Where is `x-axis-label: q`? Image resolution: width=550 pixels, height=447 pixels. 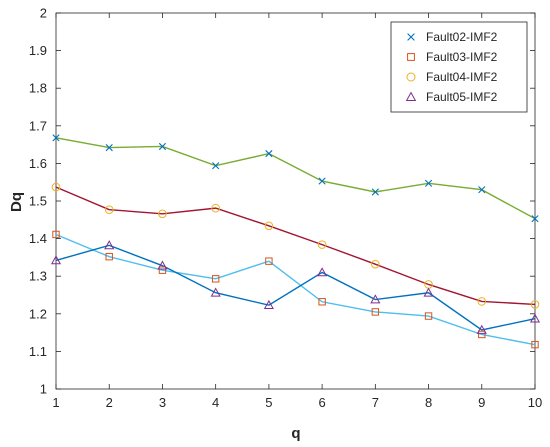 x-axis-label: q is located at coordinates (295, 433).